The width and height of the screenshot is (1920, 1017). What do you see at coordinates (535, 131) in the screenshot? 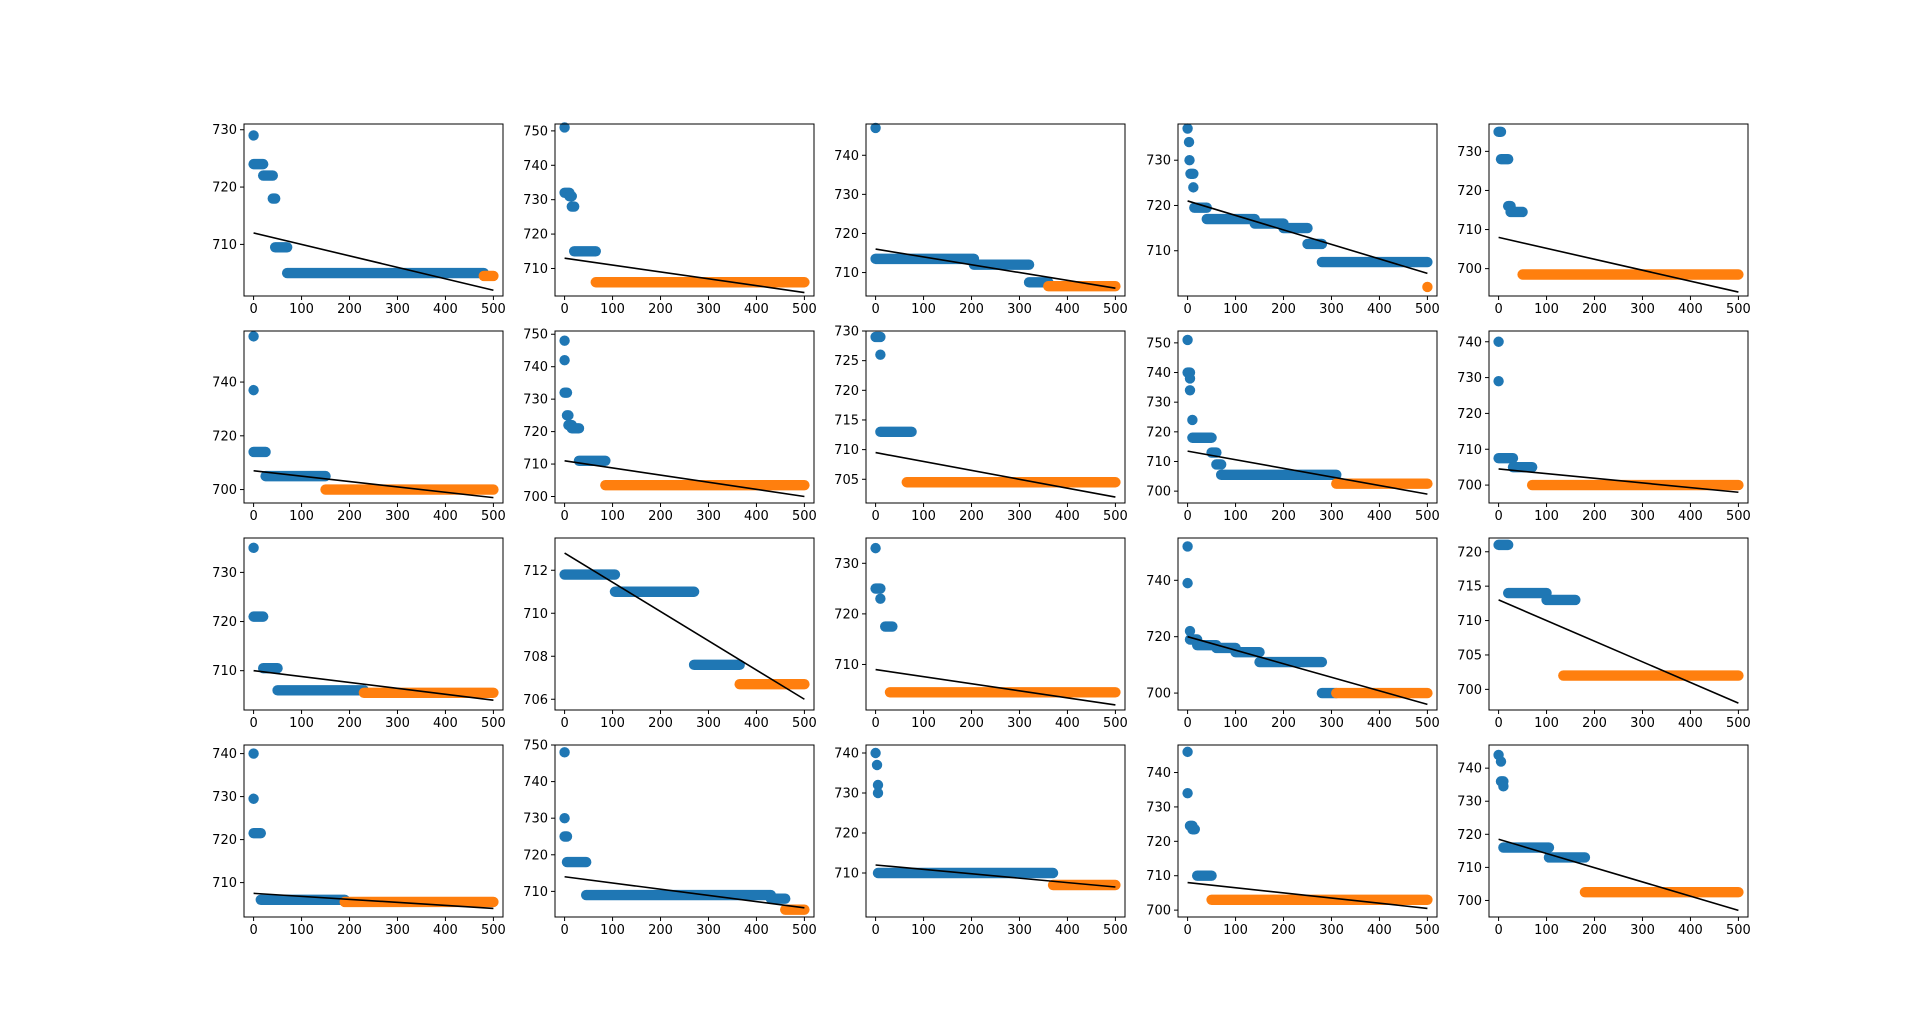
I see `y-tick-label: 750` at bounding box center [535, 131].